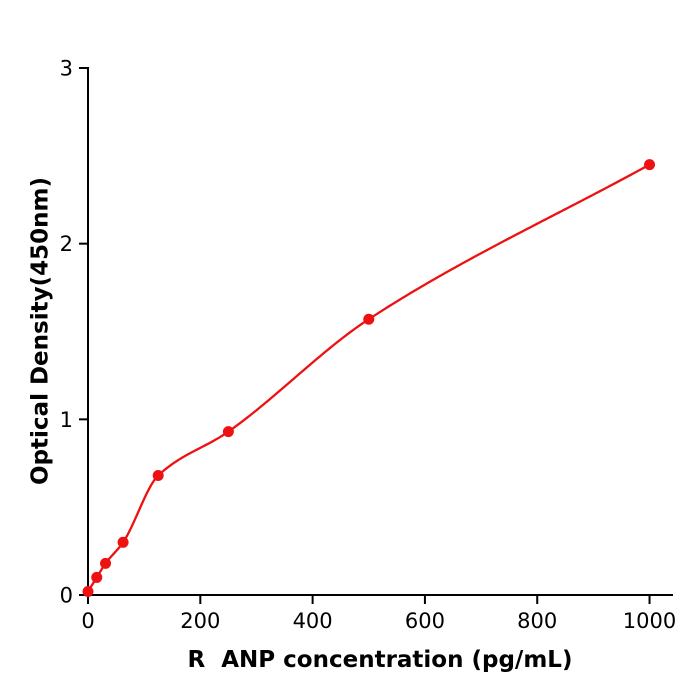 Image resolution: width=700 pixels, height=700 pixels. Describe the element at coordinates (313, 621) in the screenshot. I see `x-tick-label: 400` at that location.